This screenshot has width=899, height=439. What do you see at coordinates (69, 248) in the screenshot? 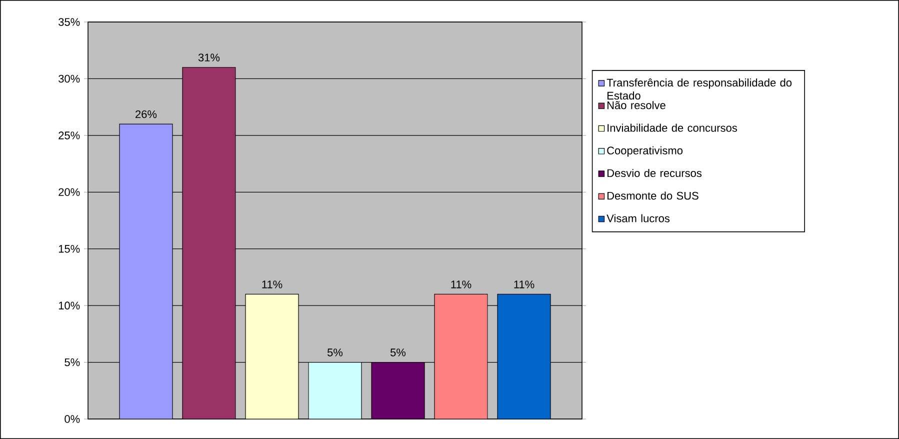
I see `y-tick-label: 15%` at bounding box center [69, 248].